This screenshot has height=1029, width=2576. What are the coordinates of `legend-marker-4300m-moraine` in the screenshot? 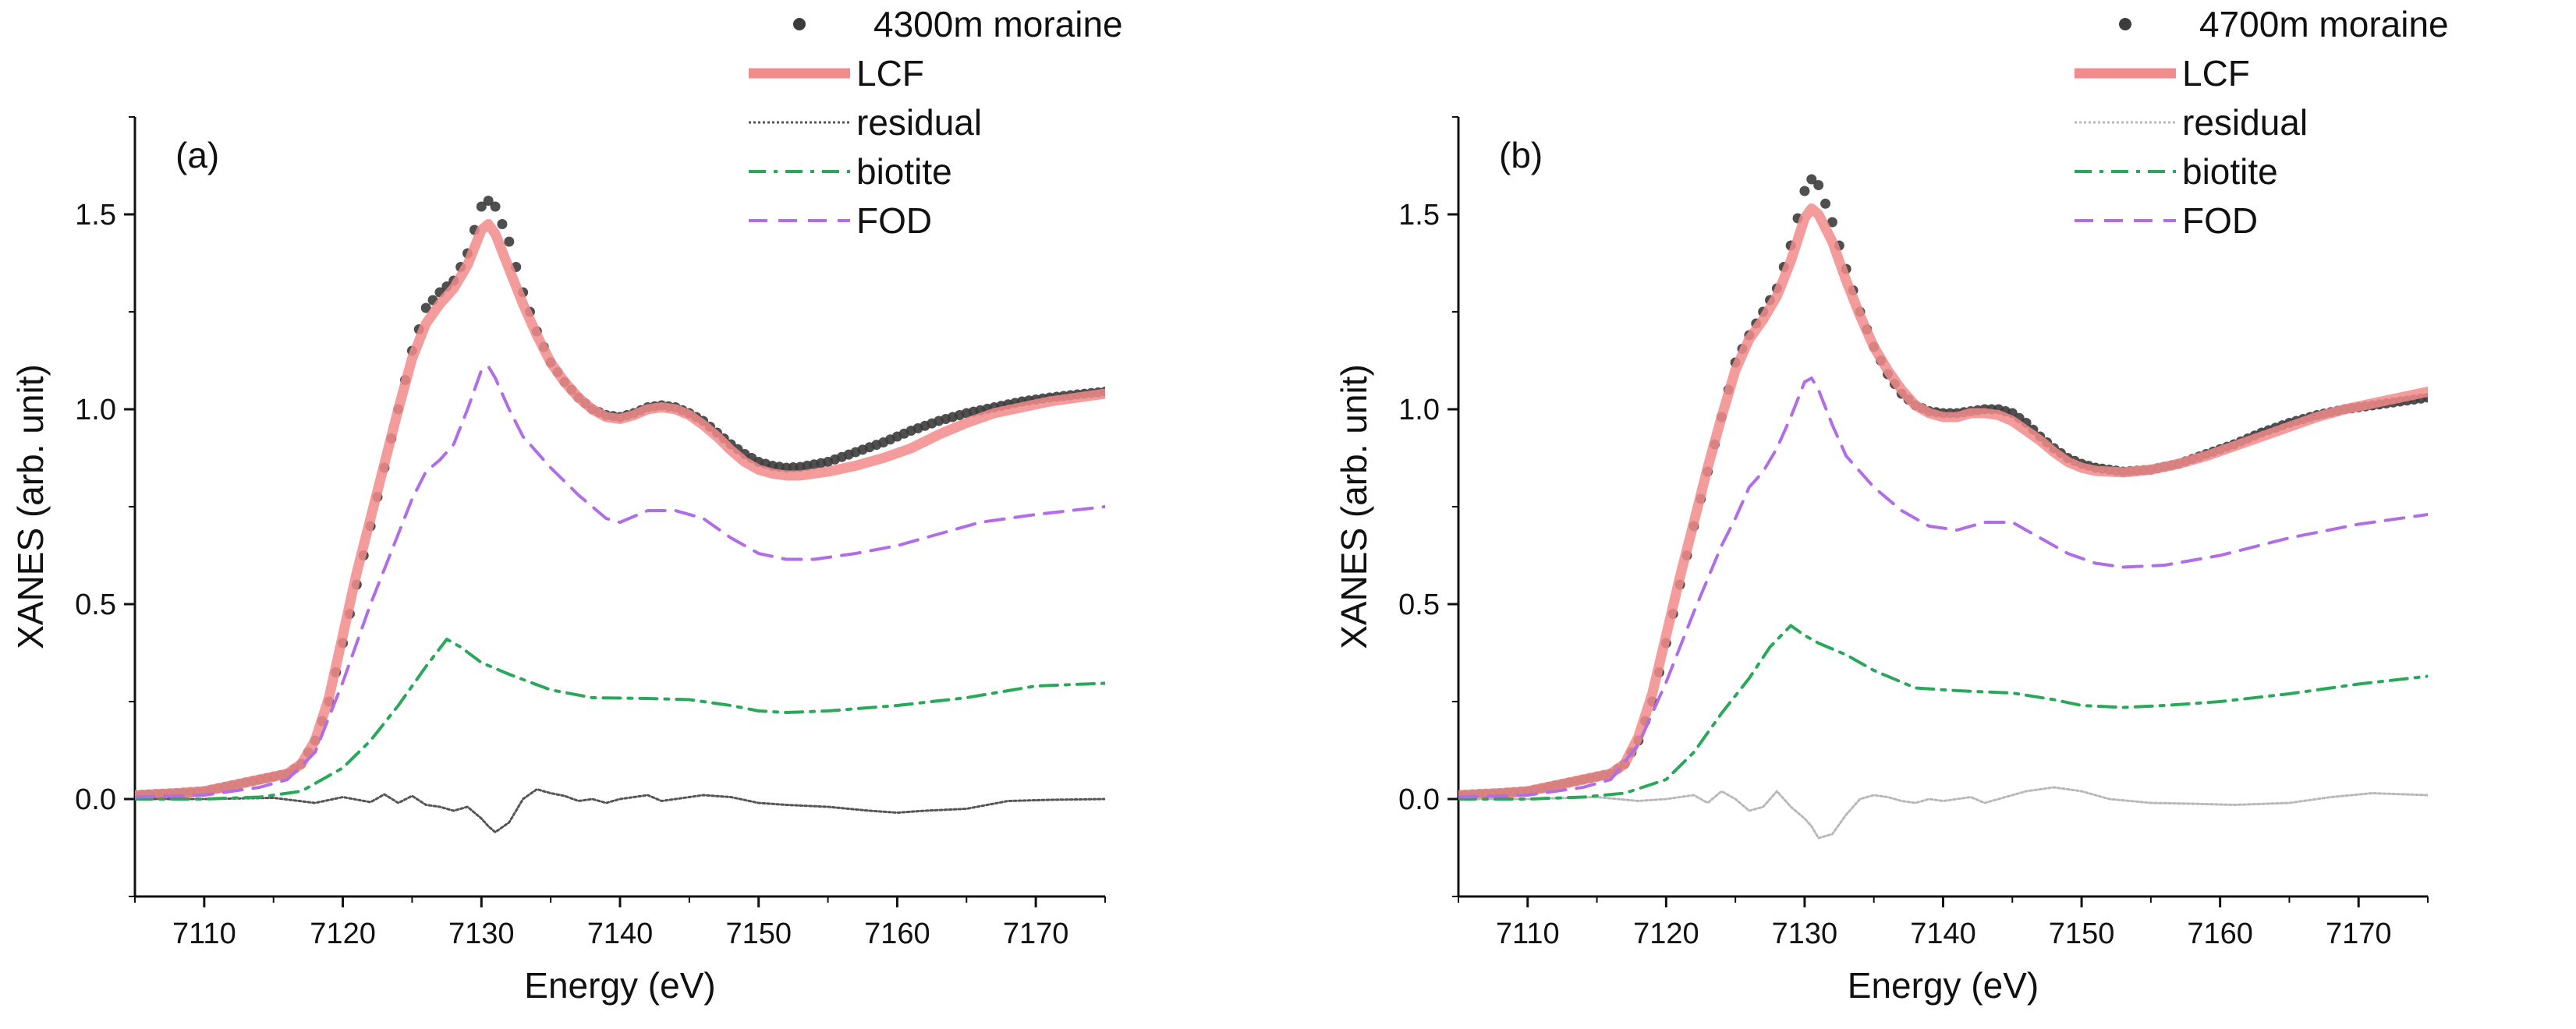 It's located at (799, 24).